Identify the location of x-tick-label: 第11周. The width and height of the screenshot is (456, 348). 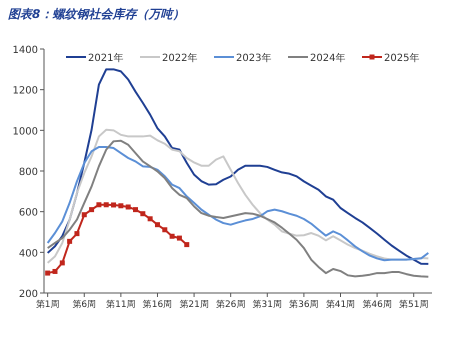
(121, 304).